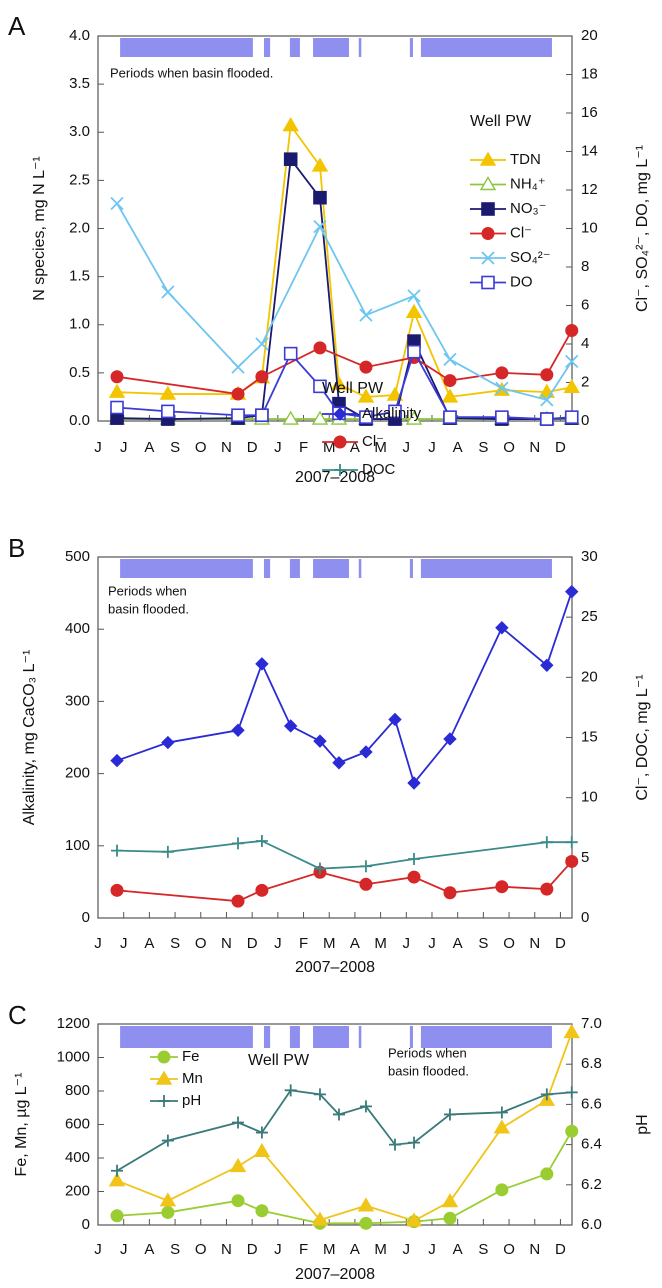 This screenshot has width=662, height=1288. I want to click on y2-tick-label: 7.0, so click(591, 1023).